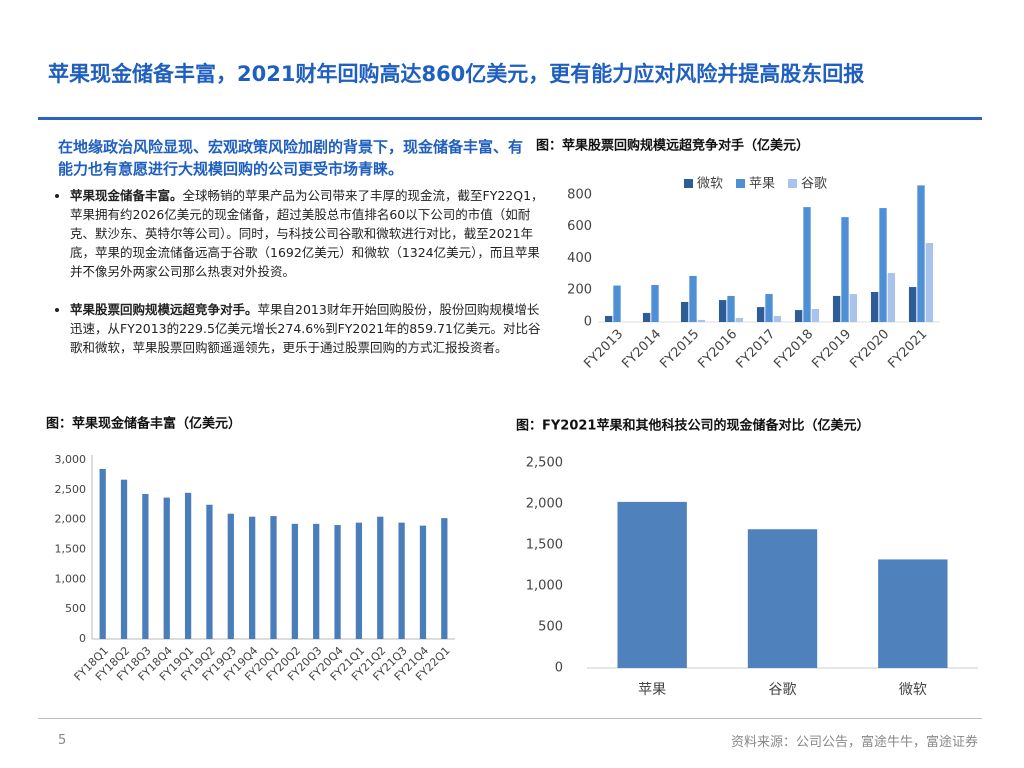  Describe the element at coordinates (710, 184) in the screenshot. I see `legend-label: 微软` at that location.